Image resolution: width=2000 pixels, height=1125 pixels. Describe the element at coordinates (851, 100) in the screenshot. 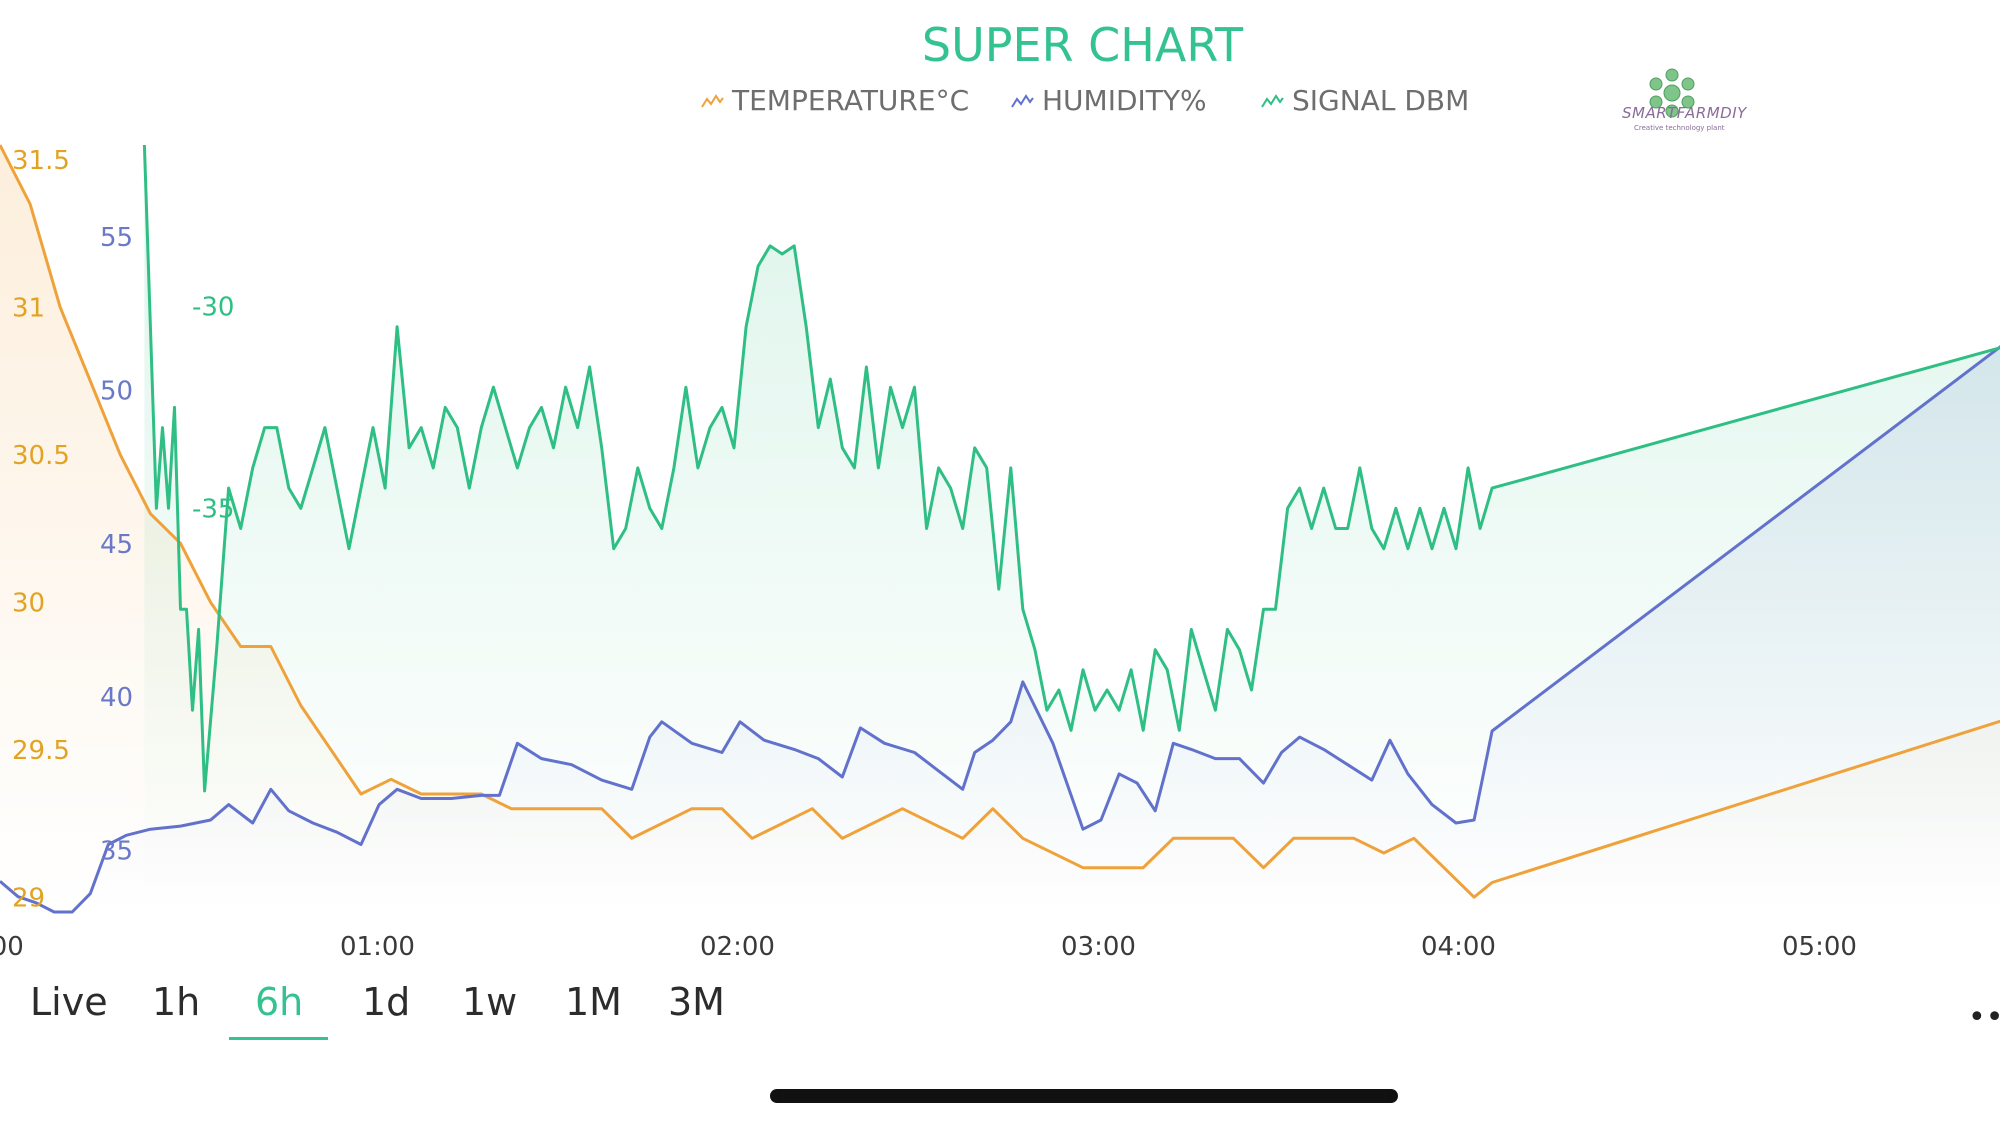

I see `legend-label-temperature: TEMPERATURE°C` at that location.